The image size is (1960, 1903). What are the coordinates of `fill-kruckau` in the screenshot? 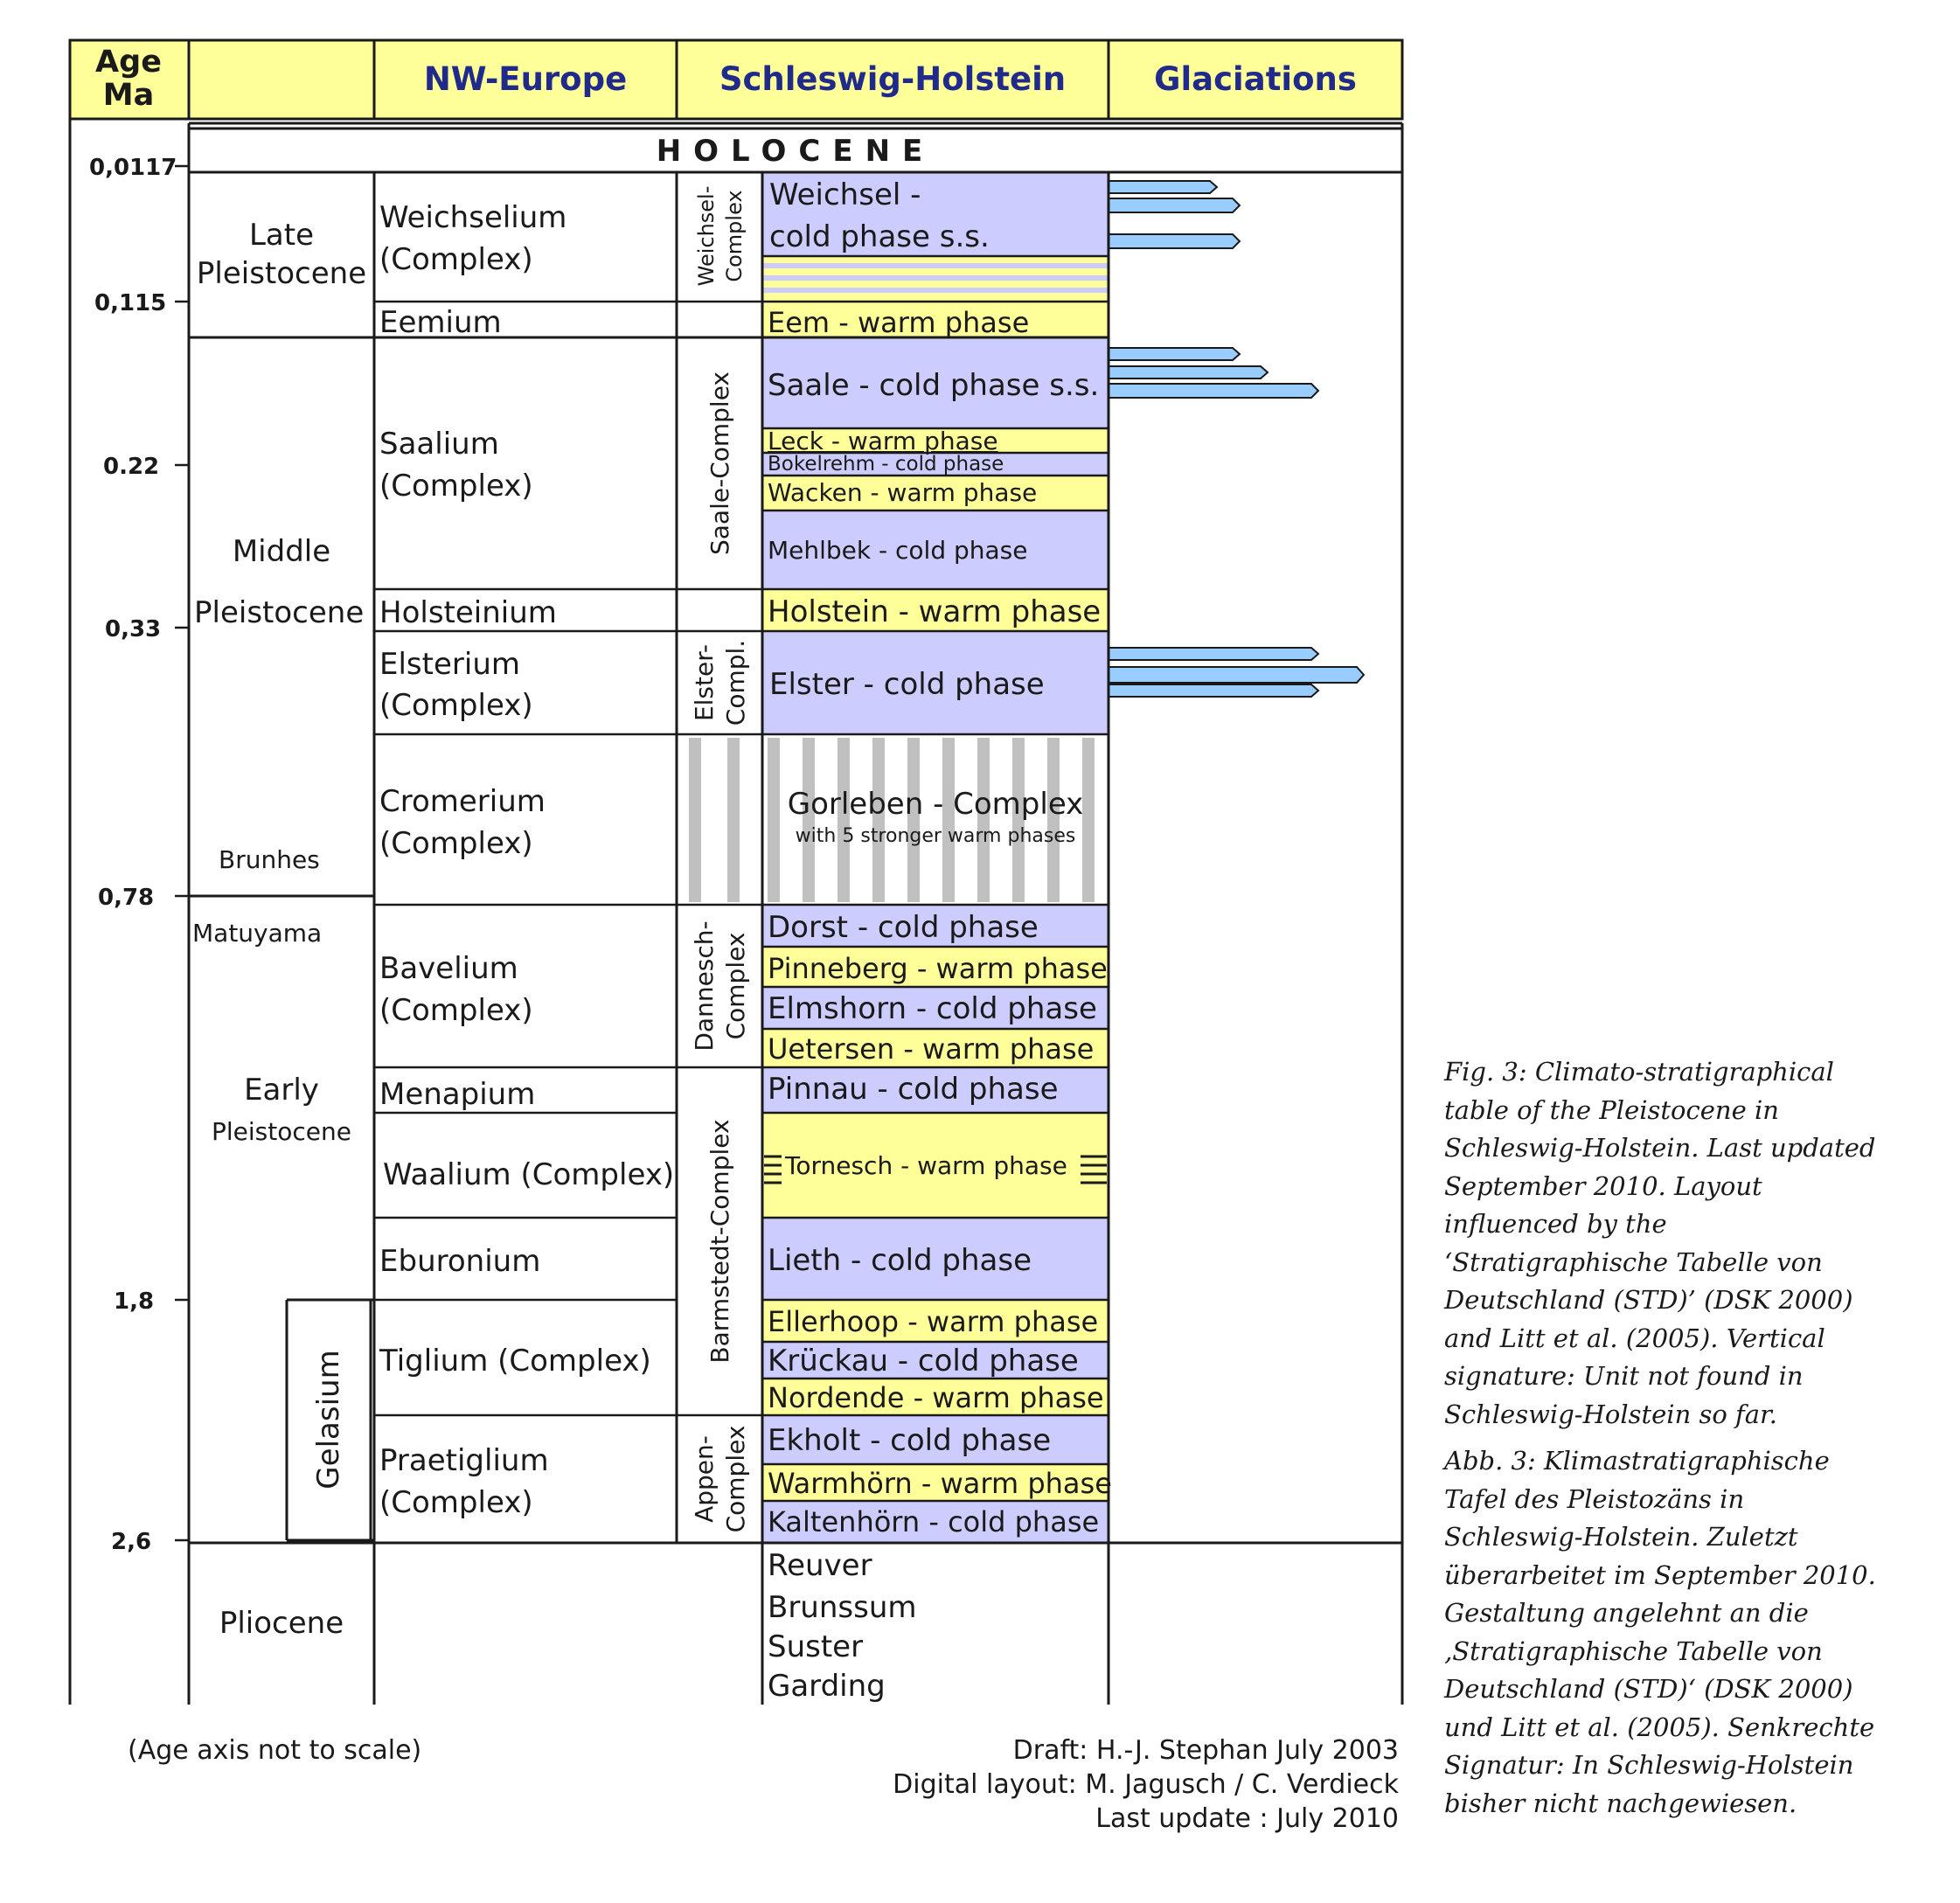 It's located at (936, 1360).